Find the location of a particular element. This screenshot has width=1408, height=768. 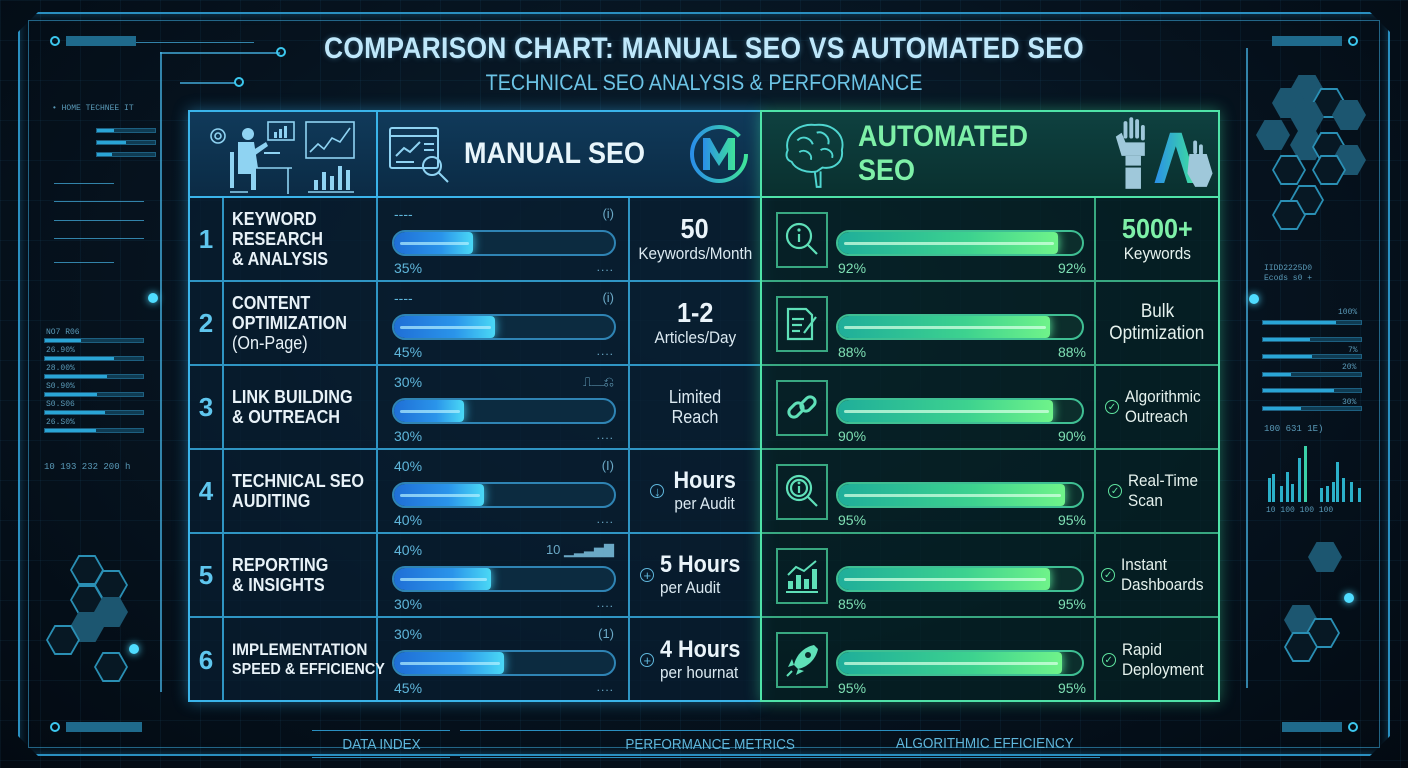

document-edit-icon is located at coordinates (801, 324).